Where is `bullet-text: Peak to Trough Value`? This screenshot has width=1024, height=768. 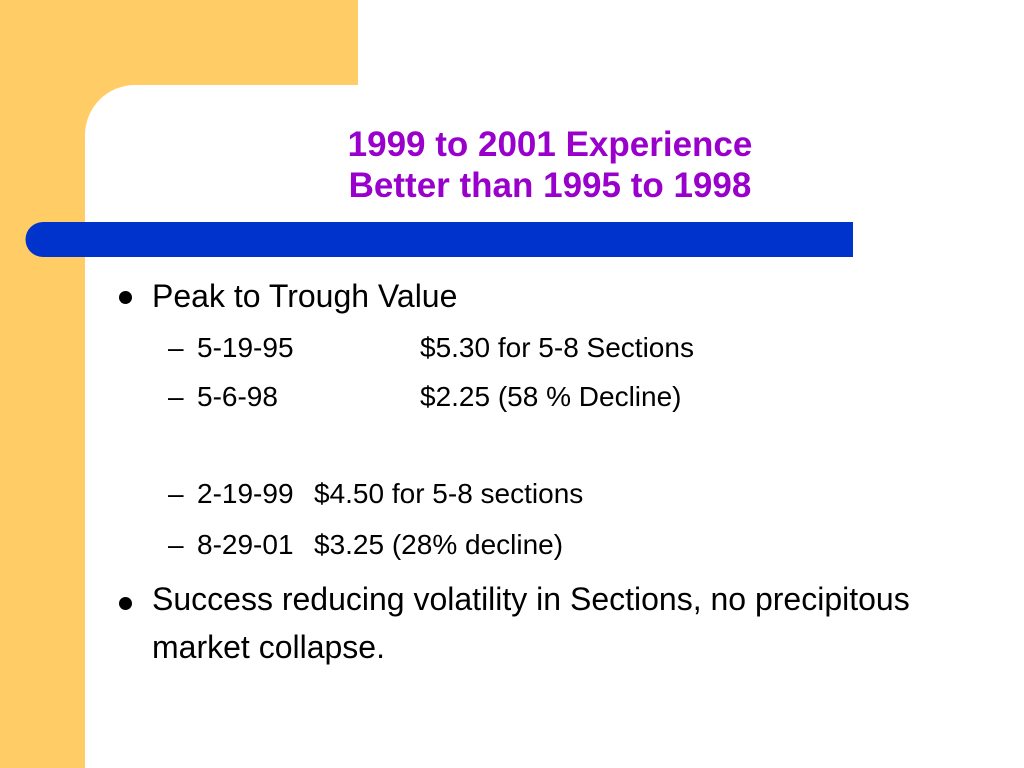
bullet-text: Peak to Trough Value is located at coordinates (305, 296).